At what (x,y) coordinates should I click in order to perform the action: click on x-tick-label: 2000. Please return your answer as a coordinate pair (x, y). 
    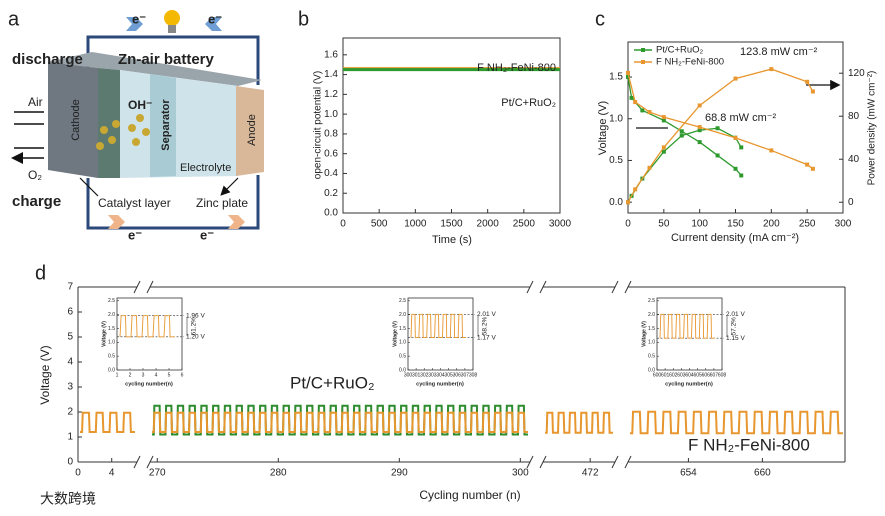
    Looking at the image, I should click on (488, 224).